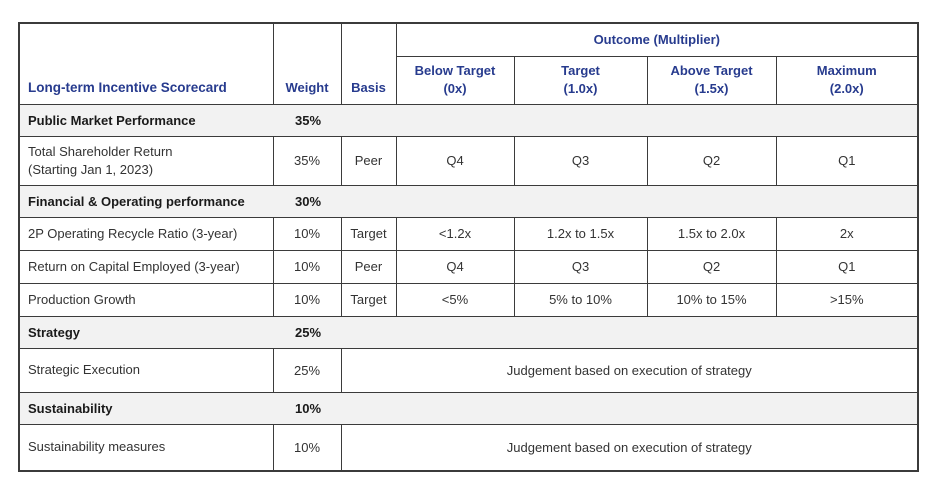 This screenshot has width=933, height=489. I want to click on cell-outcome-above-target: 10% to 15%, so click(711, 299).